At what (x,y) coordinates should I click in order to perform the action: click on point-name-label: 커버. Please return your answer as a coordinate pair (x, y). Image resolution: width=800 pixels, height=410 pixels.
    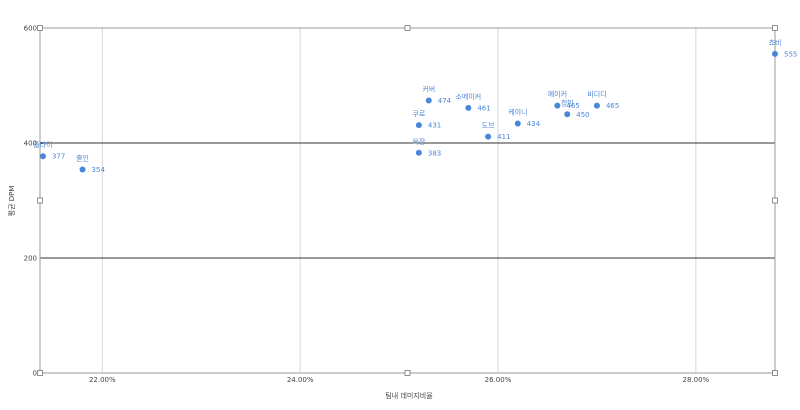
    Looking at the image, I should click on (428, 88).